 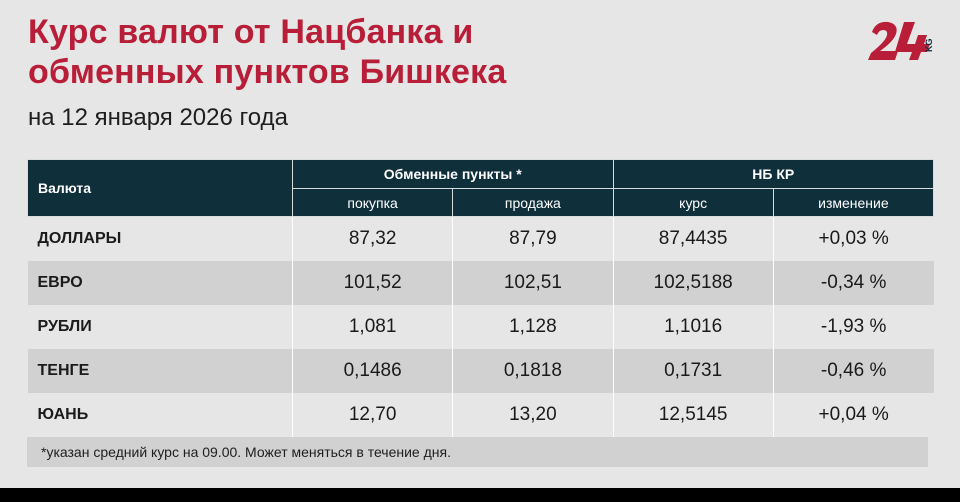 I want to click on cell-buy: 101,52, so click(x=372, y=283).